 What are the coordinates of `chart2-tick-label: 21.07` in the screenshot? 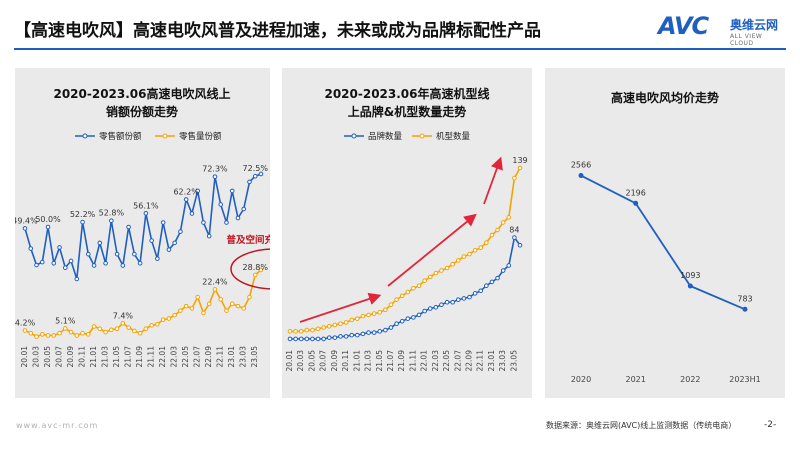 It's located at (390, 361).